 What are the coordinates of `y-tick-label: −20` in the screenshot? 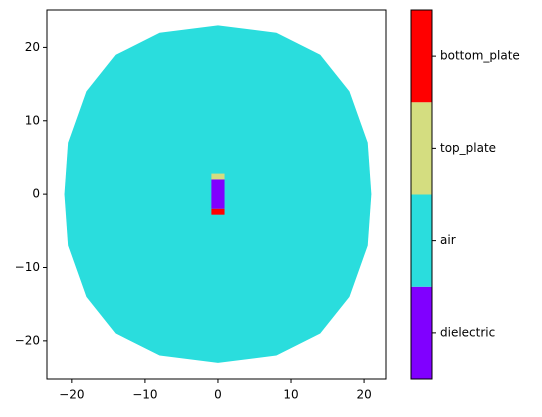 It's located at (27, 340).